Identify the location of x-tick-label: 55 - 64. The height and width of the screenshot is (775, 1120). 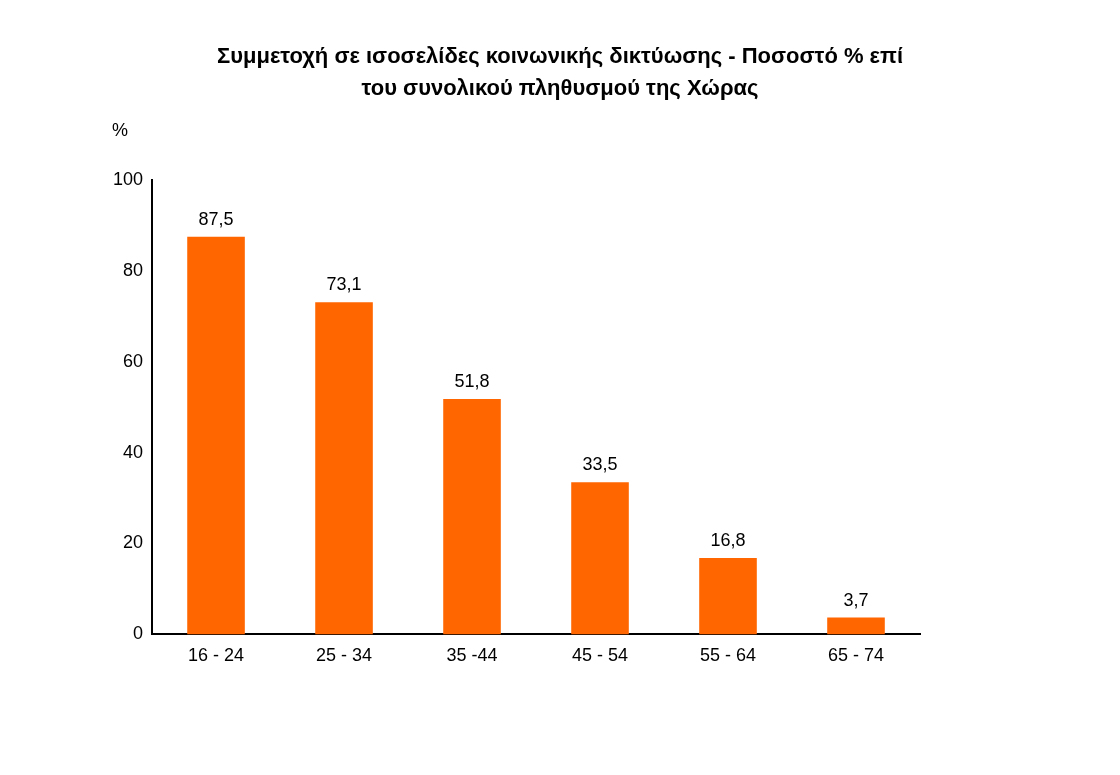
(728, 655).